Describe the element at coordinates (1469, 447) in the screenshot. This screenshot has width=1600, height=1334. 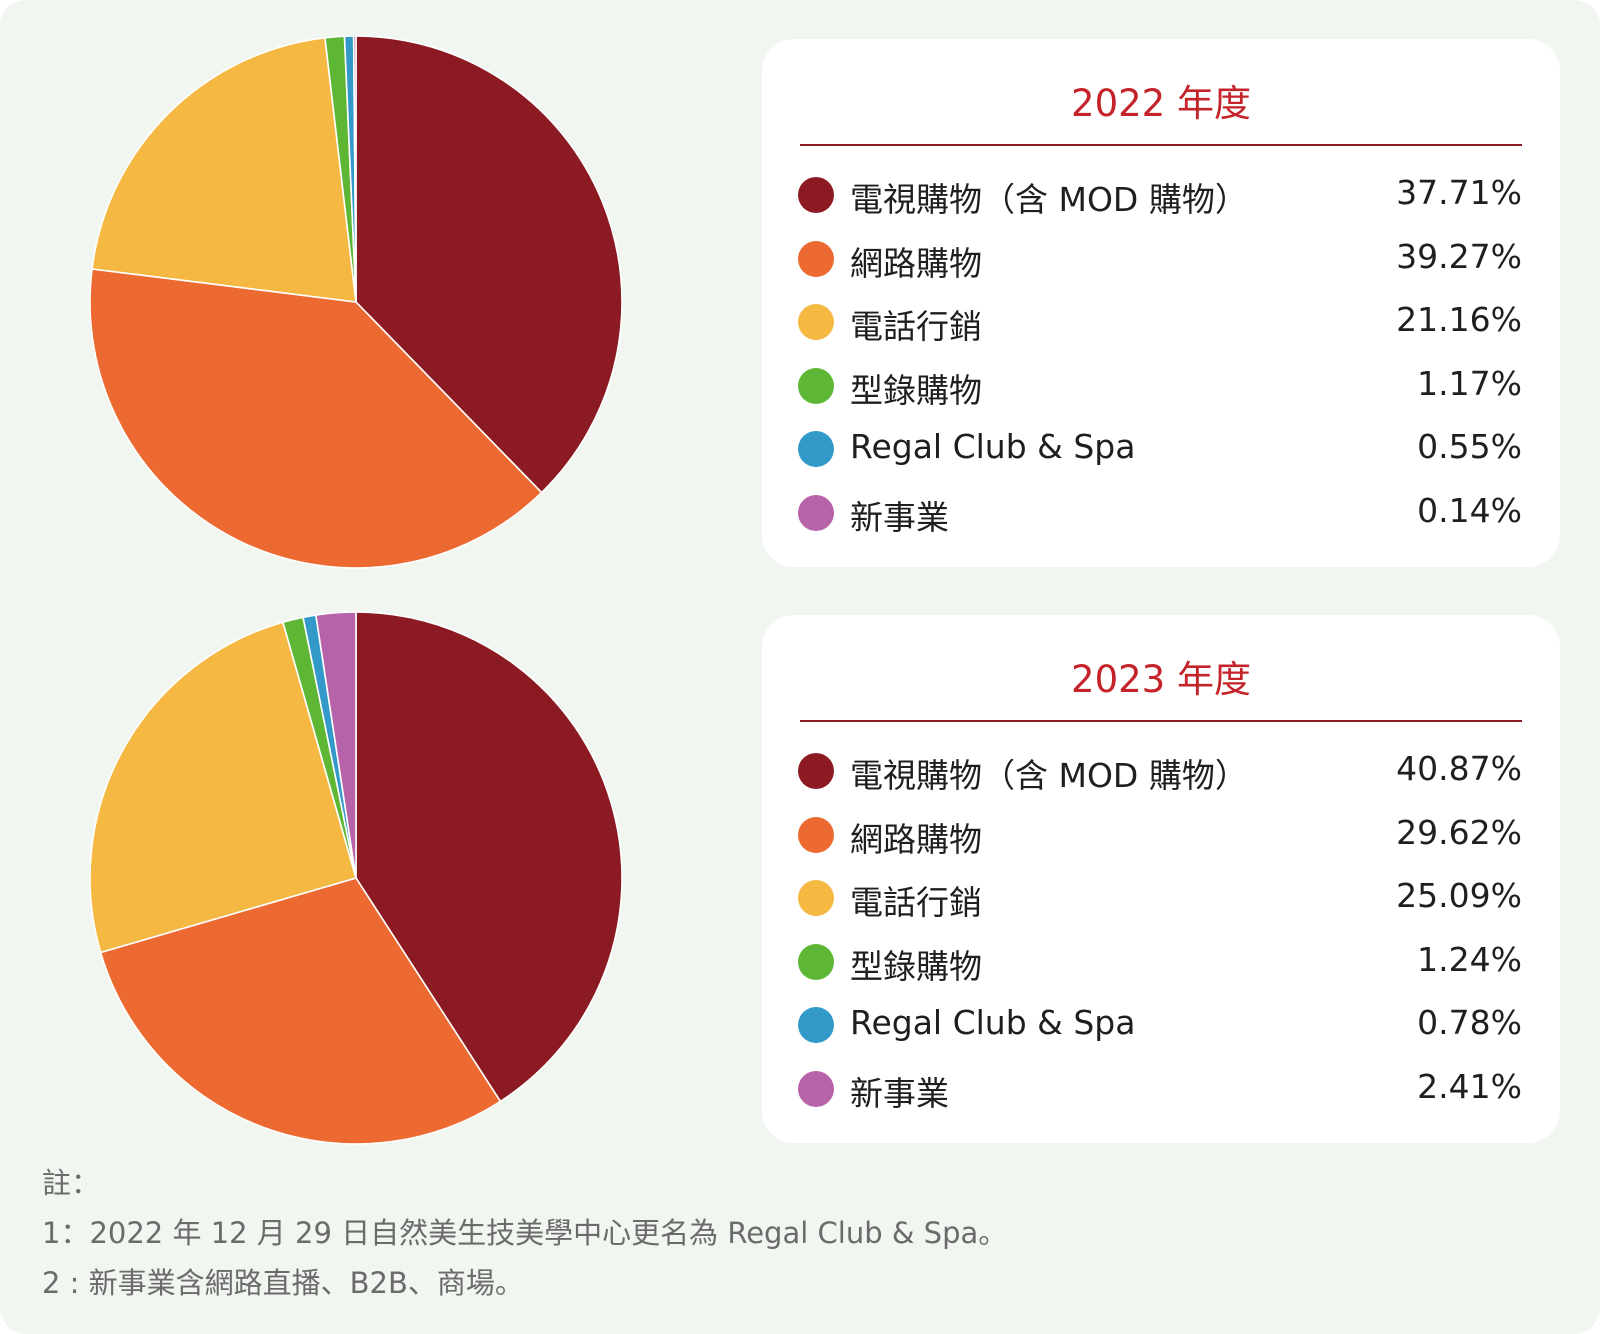
I see `legend-value: 0.55%` at that location.